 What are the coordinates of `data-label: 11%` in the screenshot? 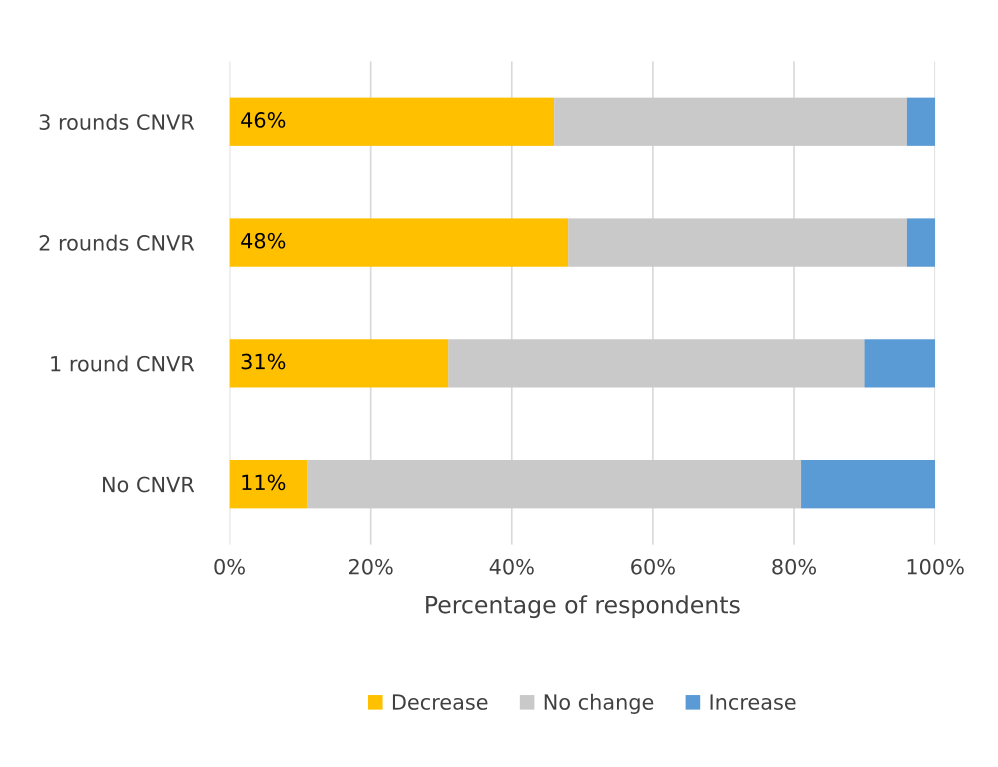 It's located at (264, 482).